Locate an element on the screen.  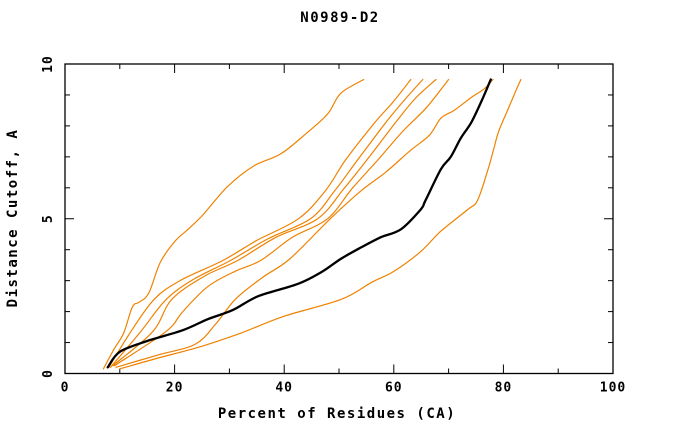
x-tick-label: 60 is located at coordinates (394, 388).